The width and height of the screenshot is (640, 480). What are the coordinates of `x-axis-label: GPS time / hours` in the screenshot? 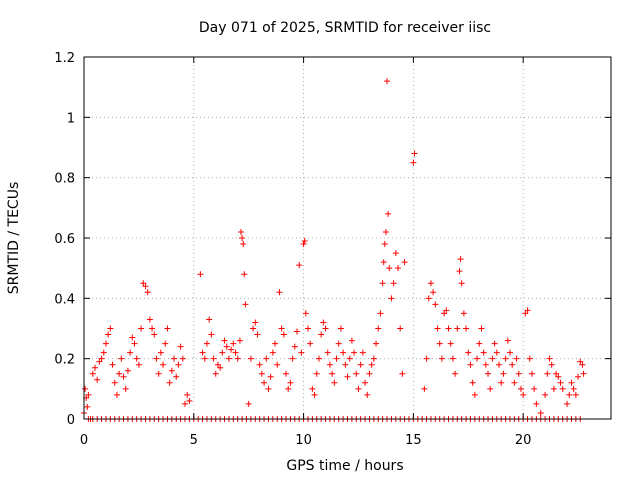 It's located at (344, 466).